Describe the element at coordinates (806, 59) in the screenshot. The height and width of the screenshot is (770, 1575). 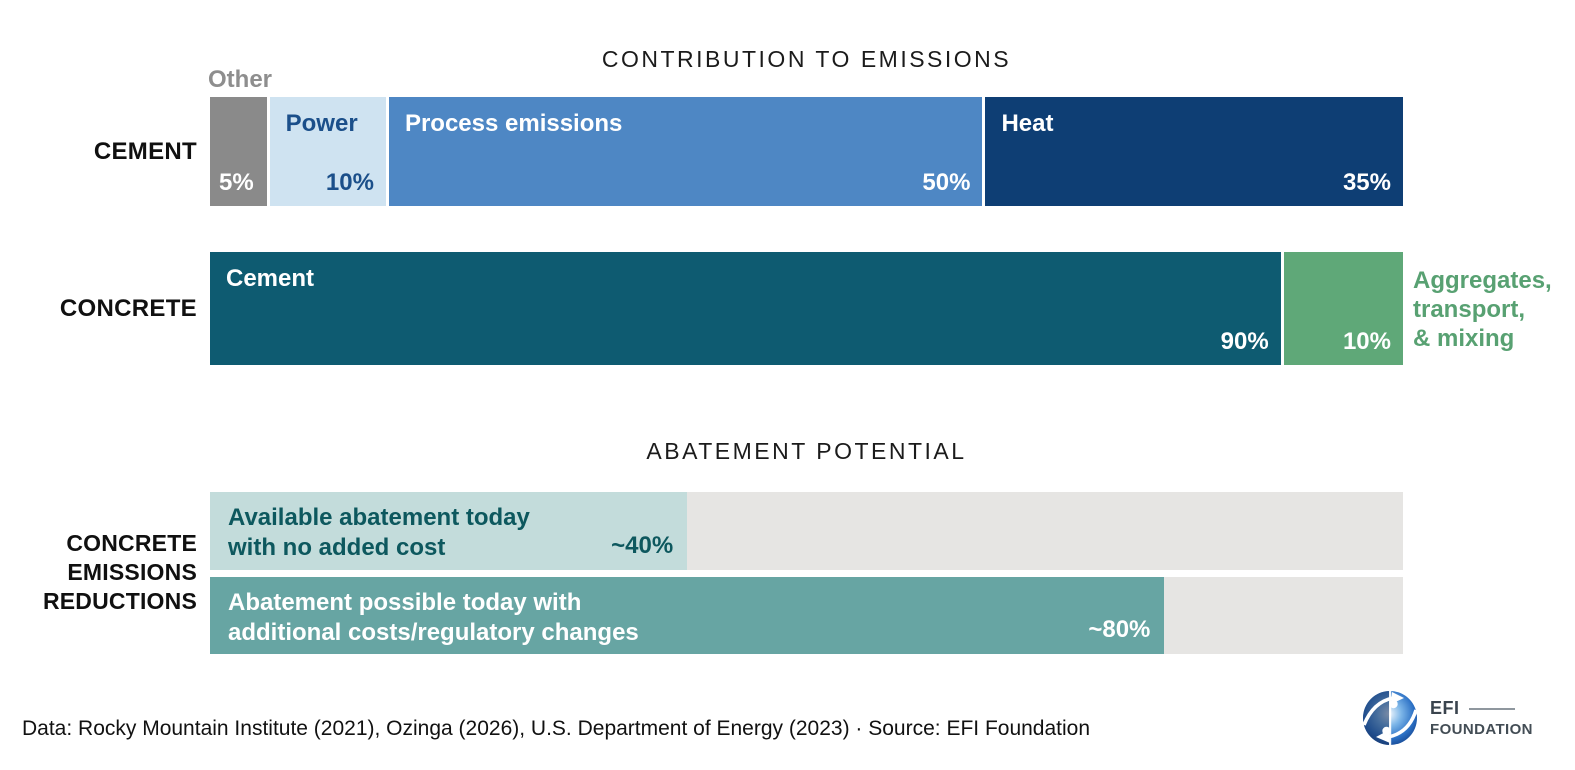
I see `emissions-section-title: CONTRIBUTION TO EMISSIONS` at that location.